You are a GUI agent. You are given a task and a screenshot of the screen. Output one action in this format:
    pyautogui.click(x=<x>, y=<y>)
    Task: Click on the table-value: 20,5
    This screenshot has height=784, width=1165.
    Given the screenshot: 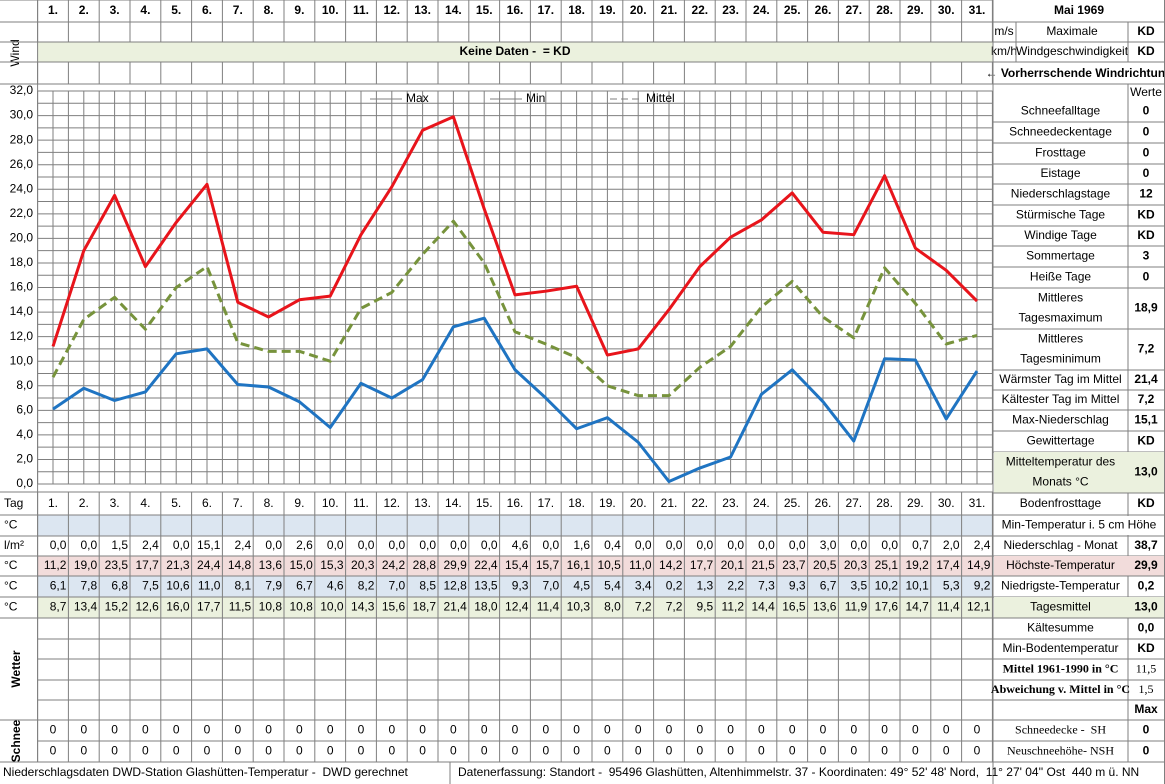 What is the action you would take?
    pyautogui.click(x=825, y=565)
    